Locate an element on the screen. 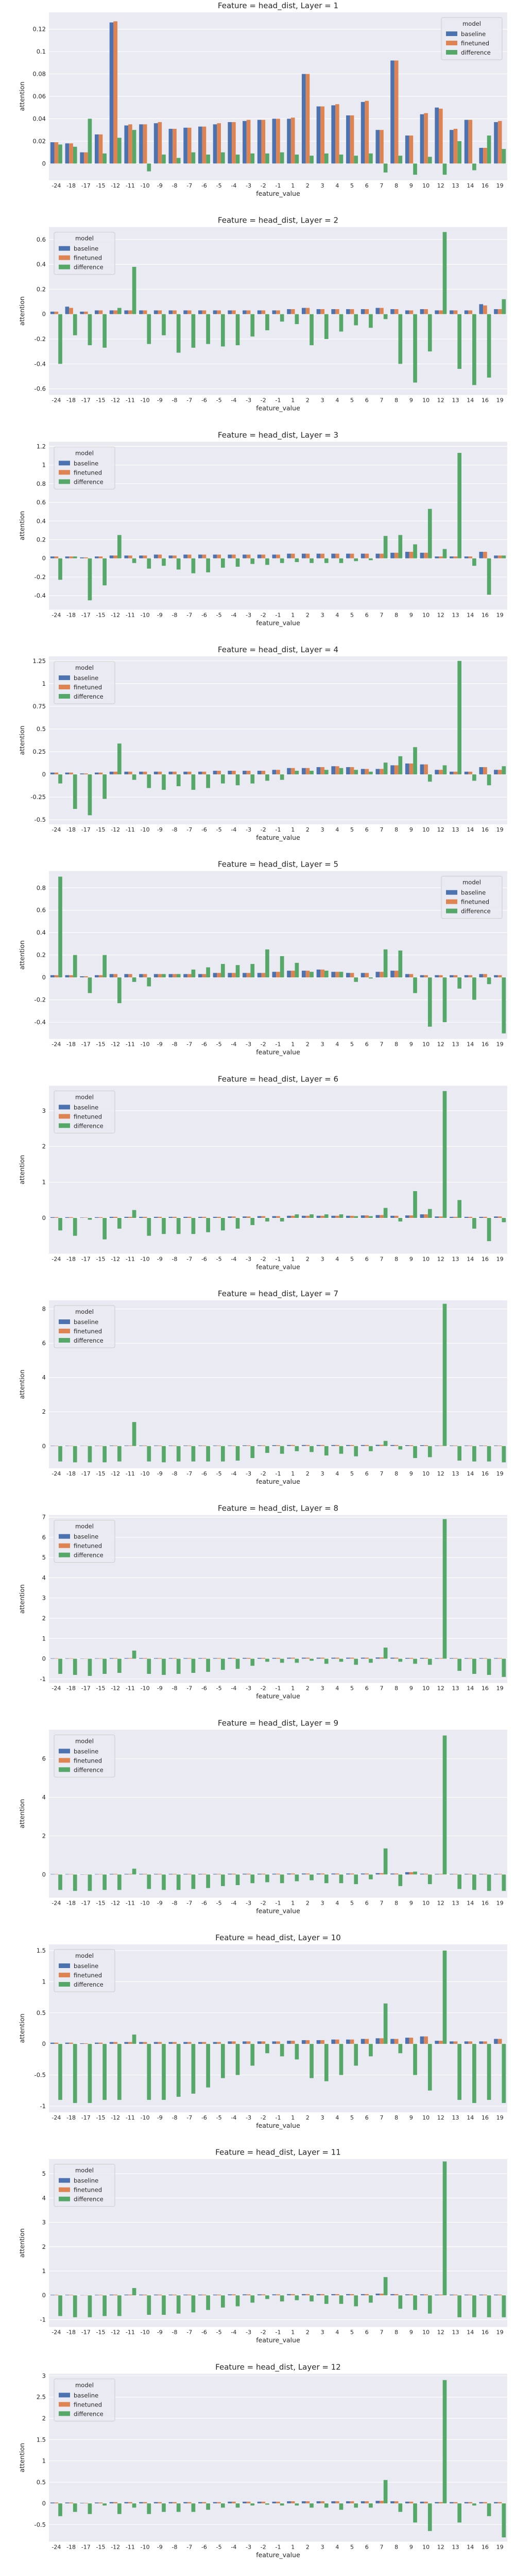 The width and height of the screenshot is (515, 2576). y-tick-label: -0.5 is located at coordinates (41, 2075).